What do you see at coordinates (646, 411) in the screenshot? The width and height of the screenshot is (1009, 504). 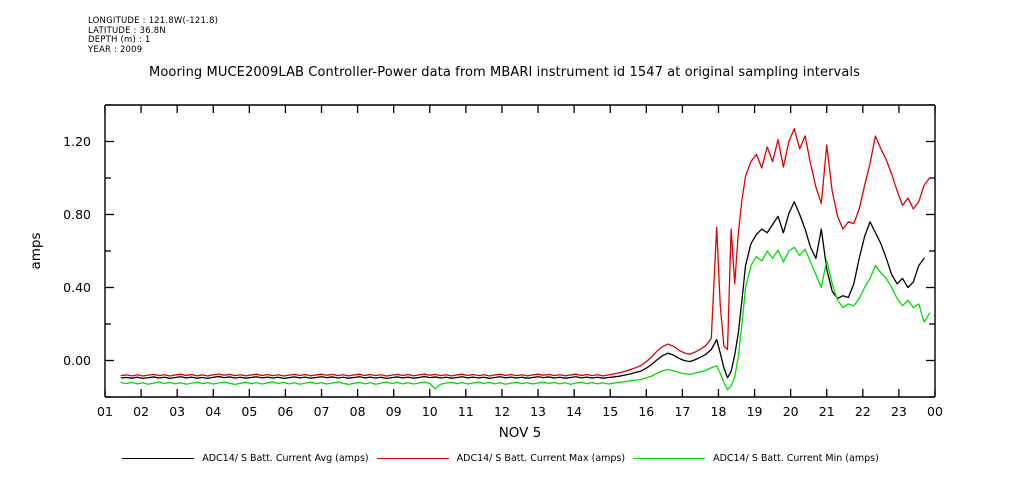 I see `x-tick-label: 16` at bounding box center [646, 411].